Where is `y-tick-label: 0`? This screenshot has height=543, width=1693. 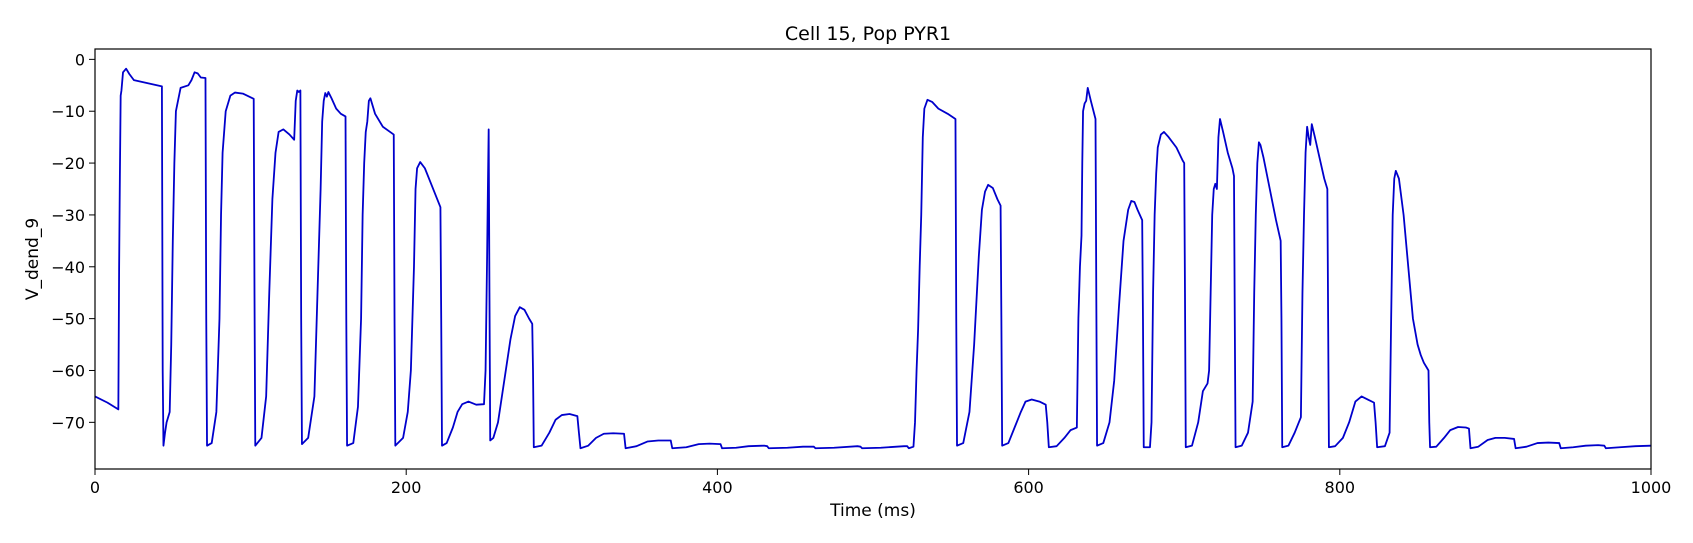
y-tick-label: 0 is located at coordinates (80, 59).